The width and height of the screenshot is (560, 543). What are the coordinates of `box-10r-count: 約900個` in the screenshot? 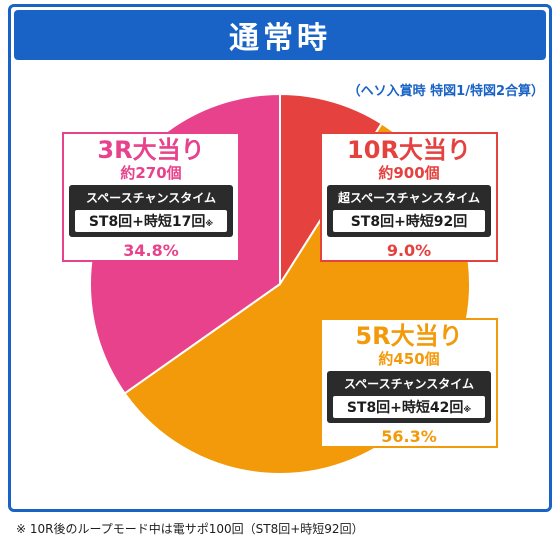 It's located at (409, 173).